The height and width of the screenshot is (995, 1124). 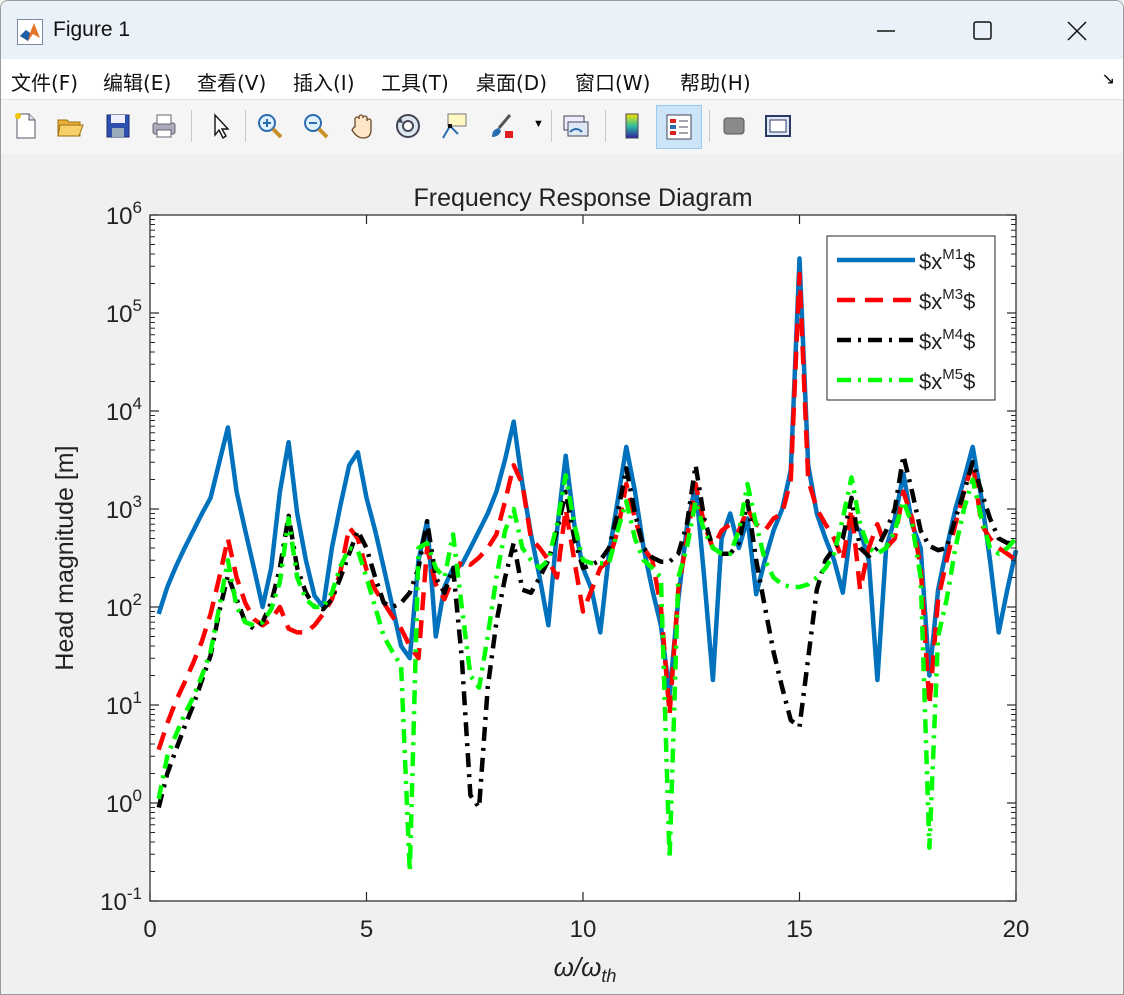 What do you see at coordinates (324, 83) in the screenshot?
I see `menu-insert: 插入(I)` at bounding box center [324, 83].